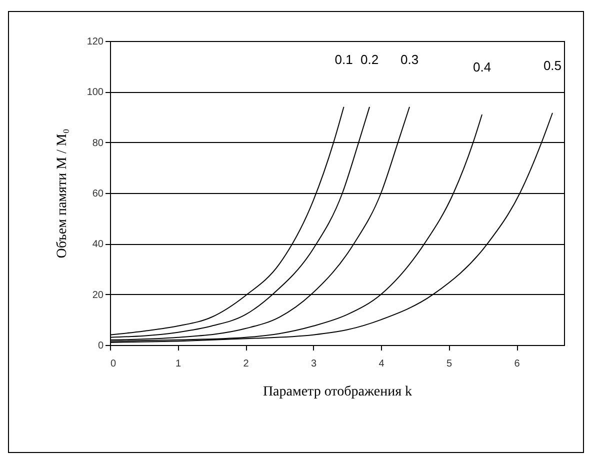 This screenshot has height=455, width=590. I want to click on y-tick-label: 20, so click(98, 295).